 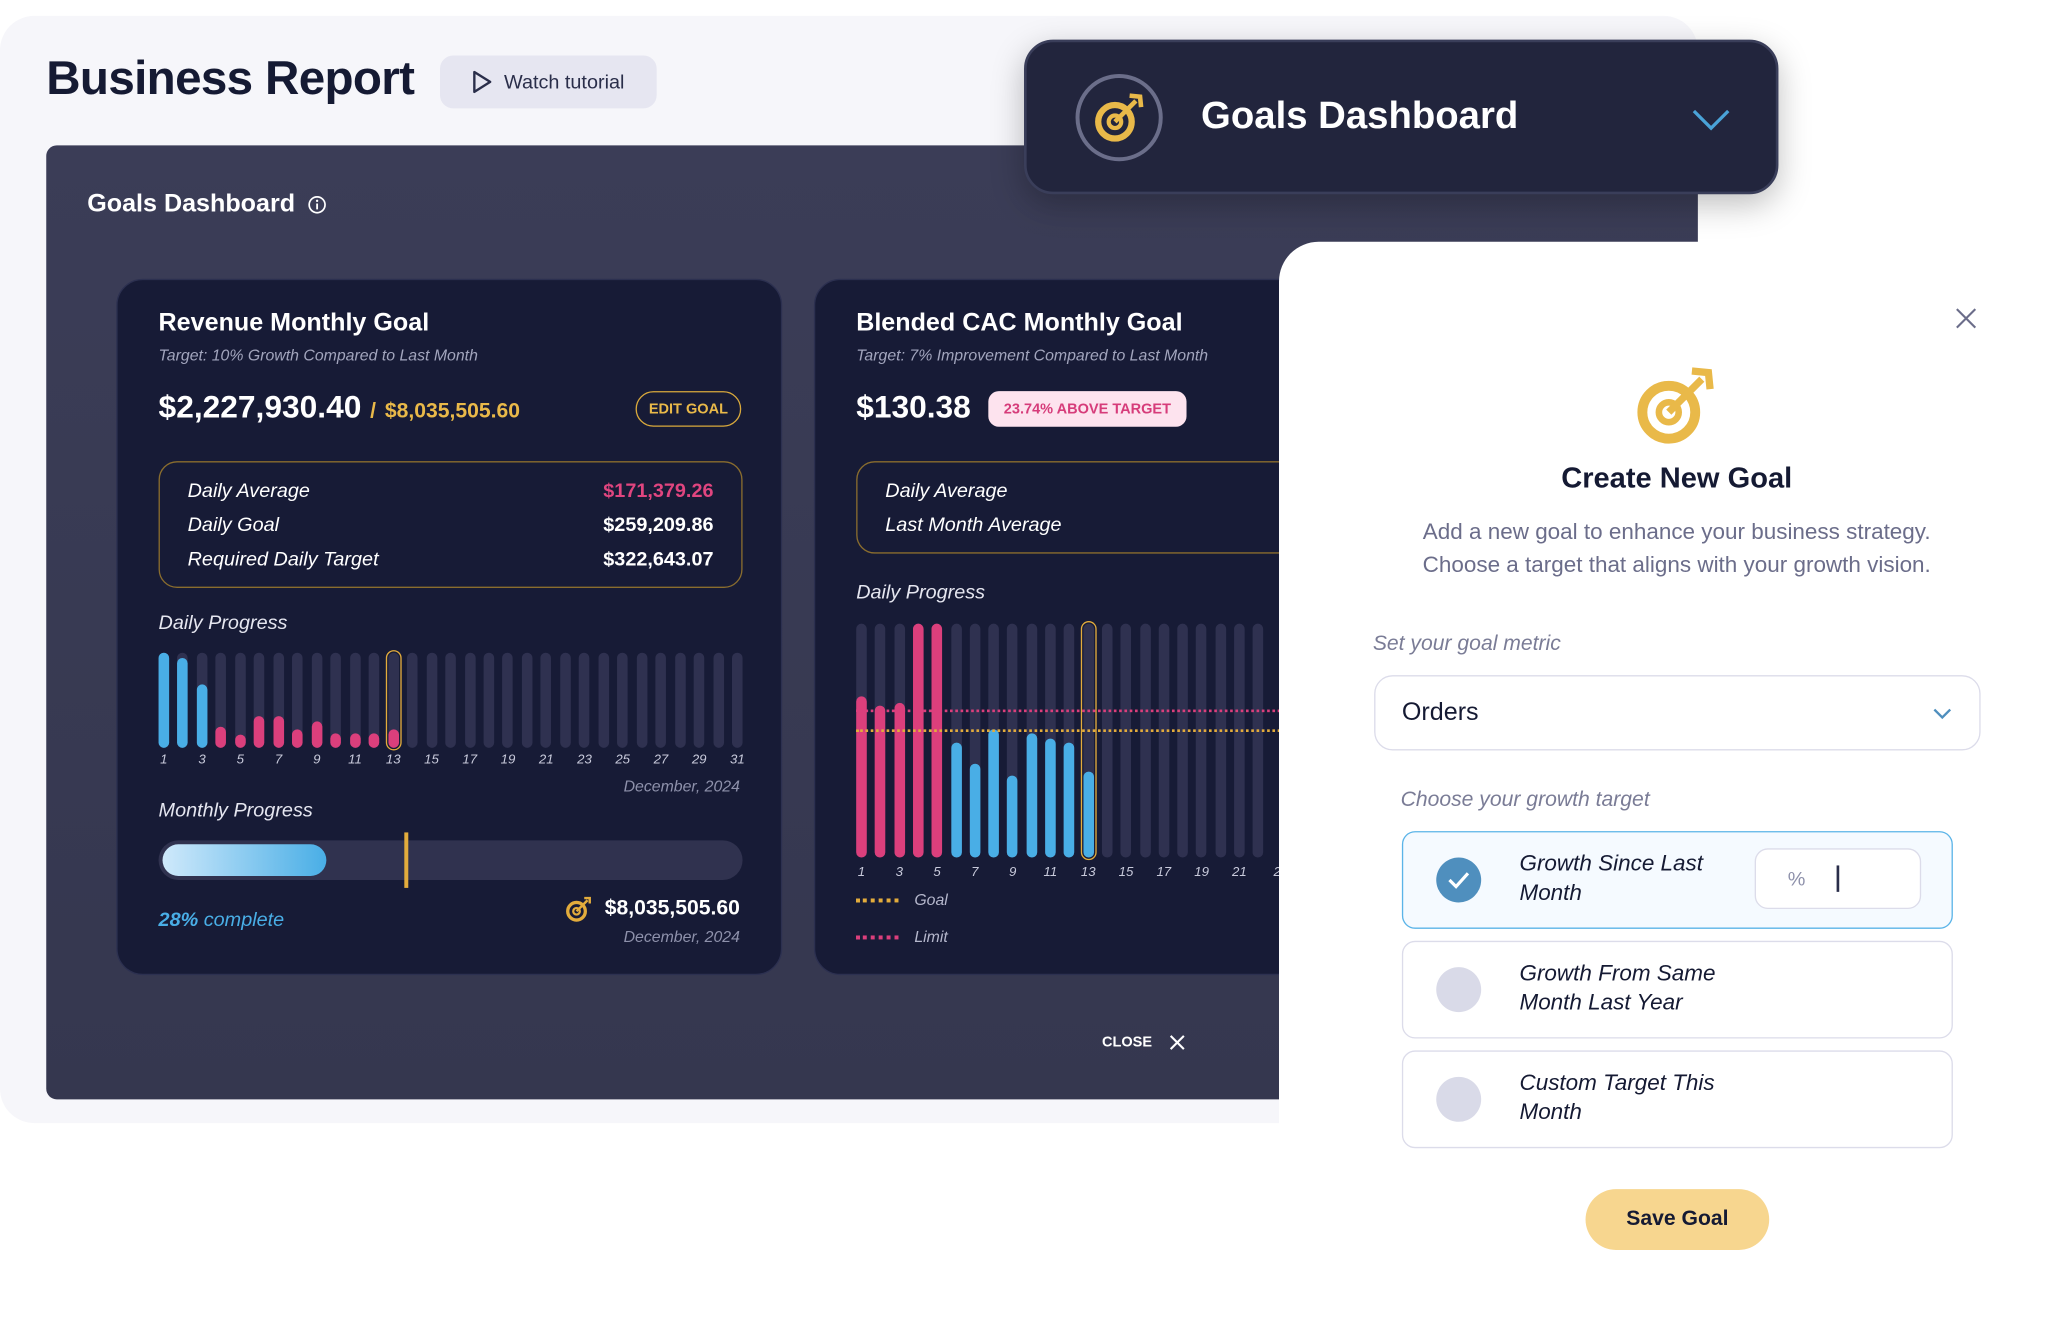 What do you see at coordinates (191, 204) in the screenshot?
I see `panel-title-text: Goals Dashboard` at bounding box center [191, 204].